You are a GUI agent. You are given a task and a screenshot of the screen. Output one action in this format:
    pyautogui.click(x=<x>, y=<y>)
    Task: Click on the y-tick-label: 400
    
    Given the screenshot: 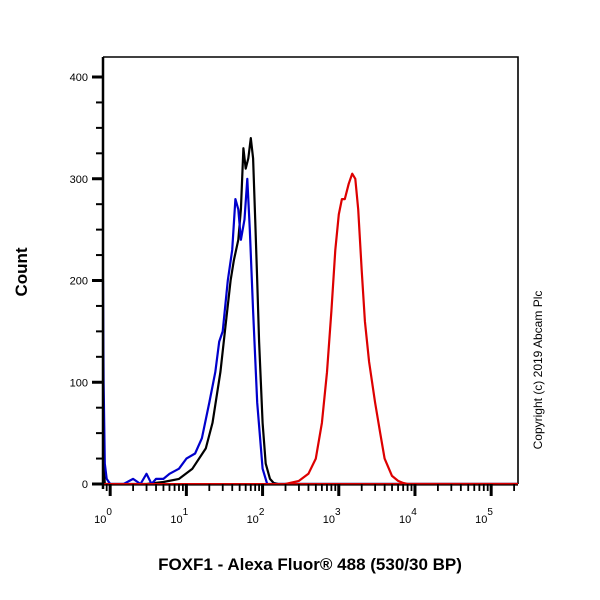 What is the action you would take?
    pyautogui.click(x=79, y=78)
    